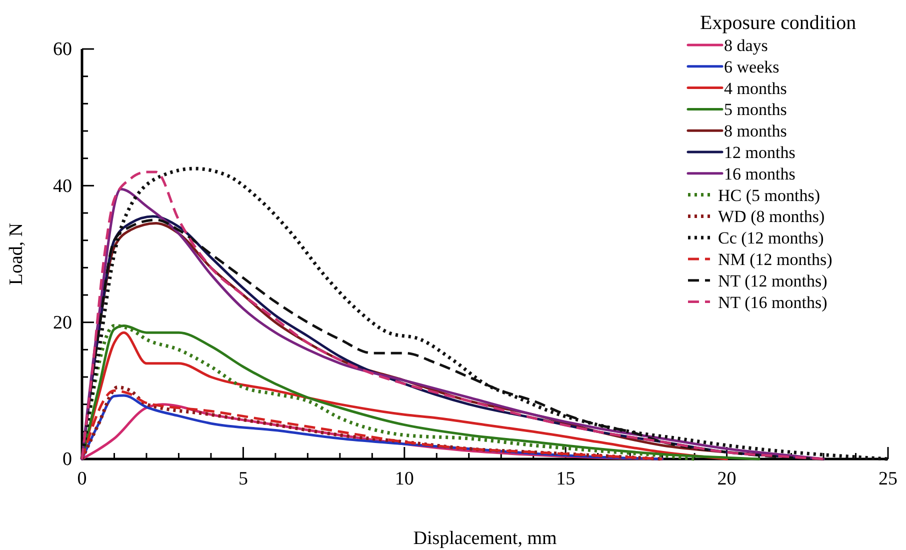  What do you see at coordinates (760, 174) in the screenshot?
I see `legend-label: 16 months` at bounding box center [760, 174].